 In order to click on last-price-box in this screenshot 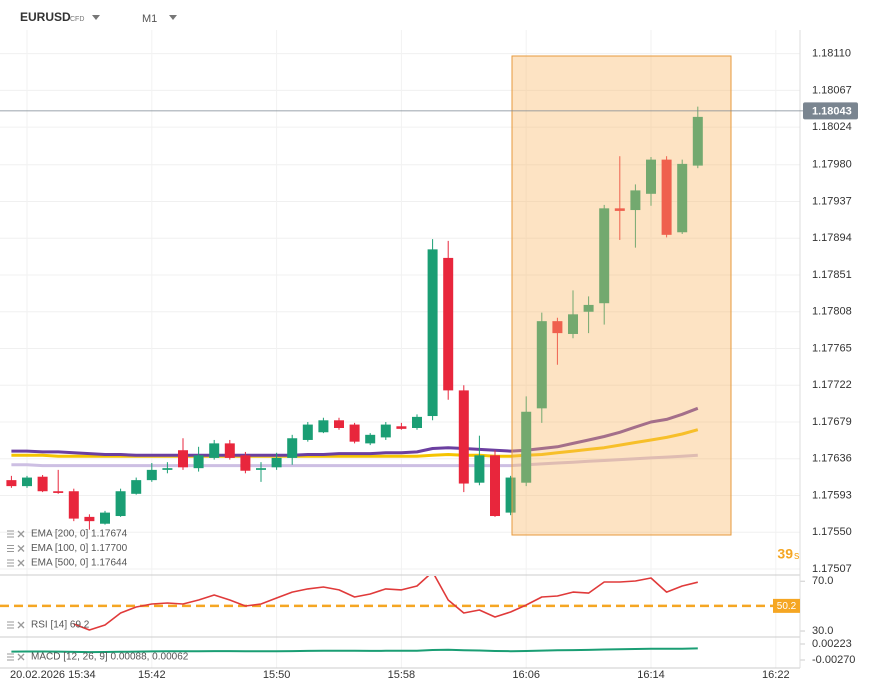, I will do `click(830, 111)`.